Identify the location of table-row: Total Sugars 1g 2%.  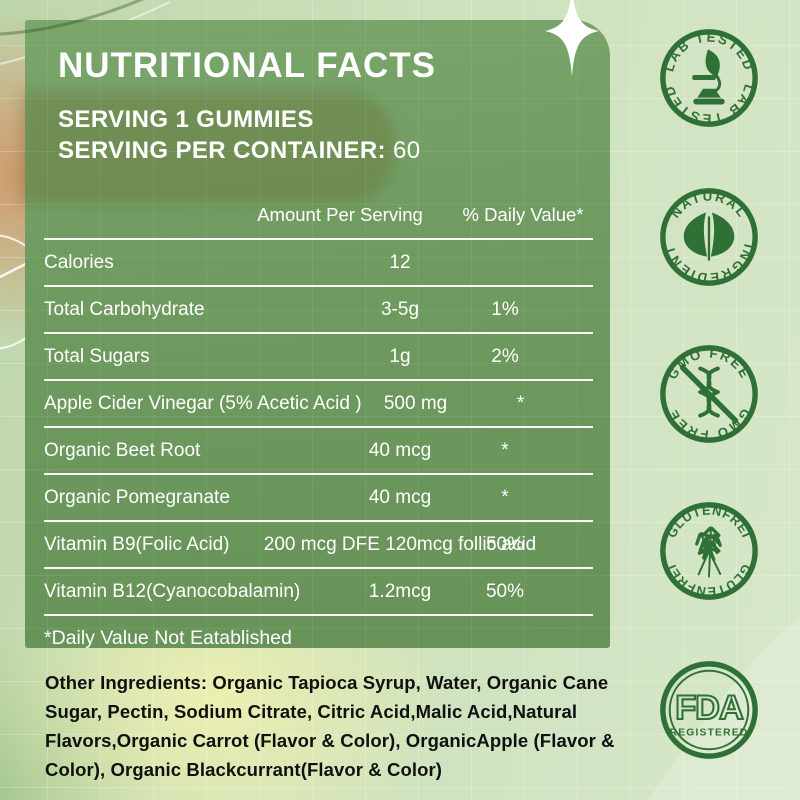
(318, 355).